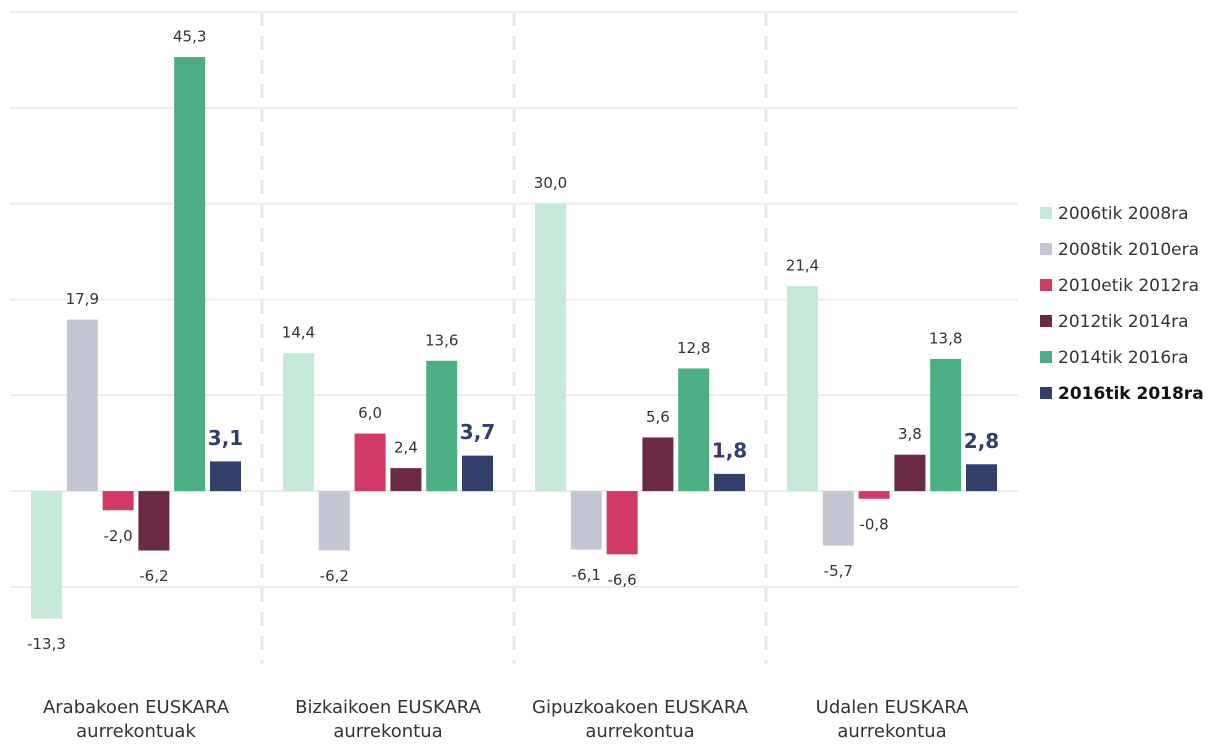 The width and height of the screenshot is (1221, 745). I want to click on legend-label: 2010etik 2012ra, so click(1128, 286).